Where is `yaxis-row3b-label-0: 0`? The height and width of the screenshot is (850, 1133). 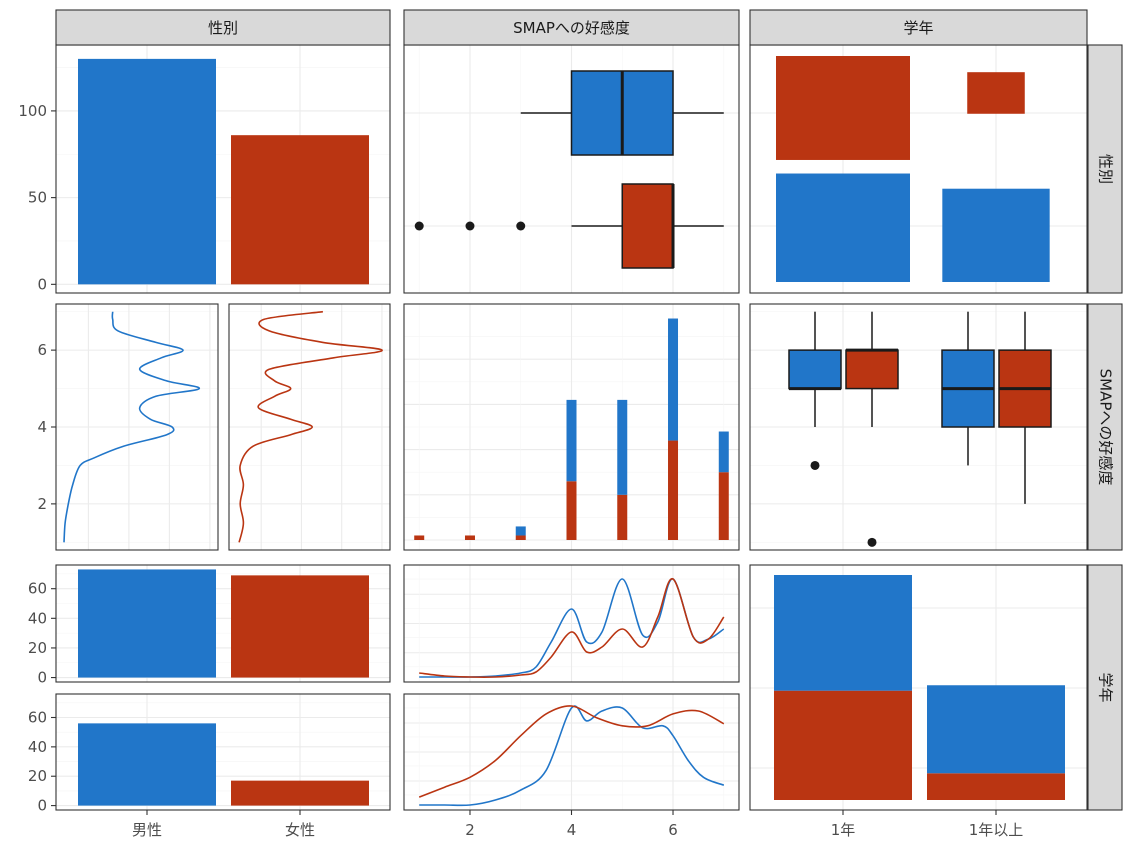
yaxis-row3b-label-0: 0 is located at coordinates (42, 806).